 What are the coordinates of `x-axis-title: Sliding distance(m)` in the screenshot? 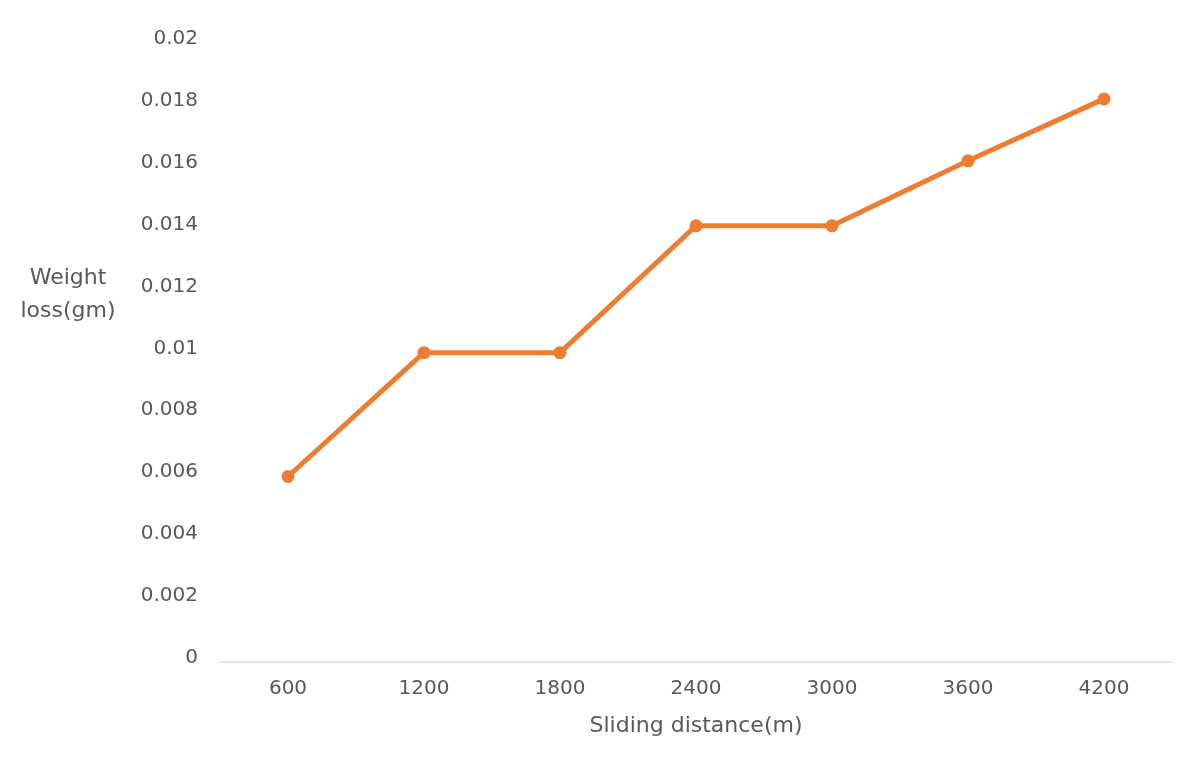 It's located at (696, 724).